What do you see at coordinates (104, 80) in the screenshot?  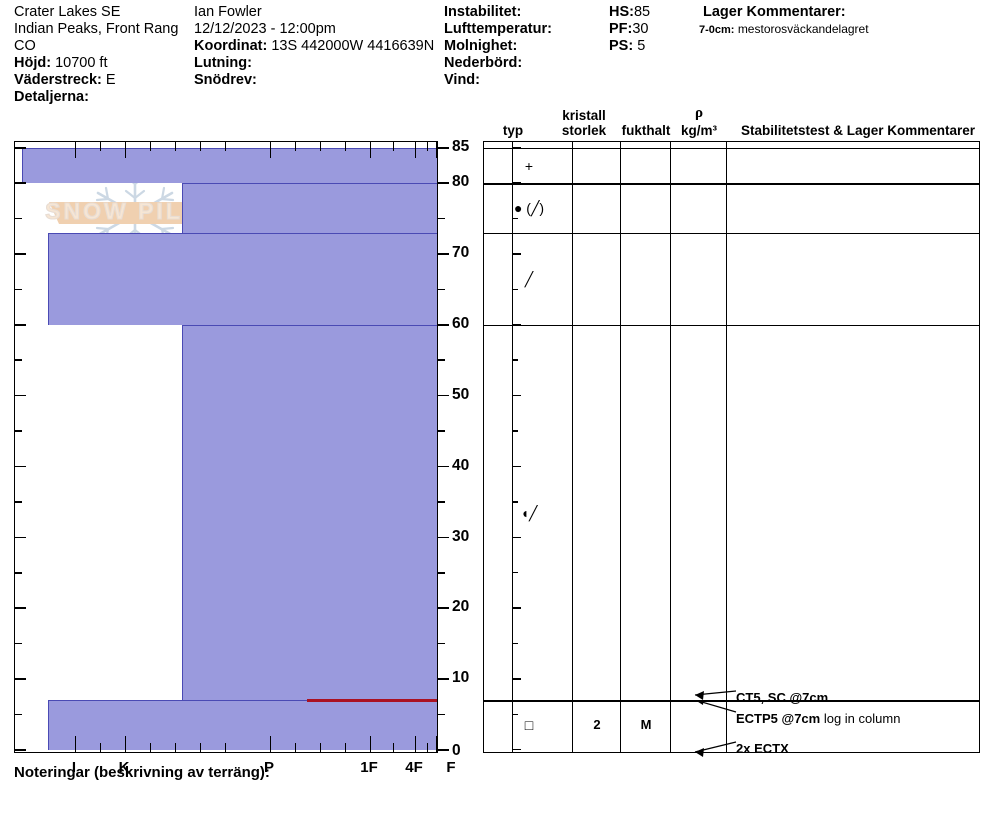 I see `aspect-row: Väderstreck: E` at bounding box center [104, 80].